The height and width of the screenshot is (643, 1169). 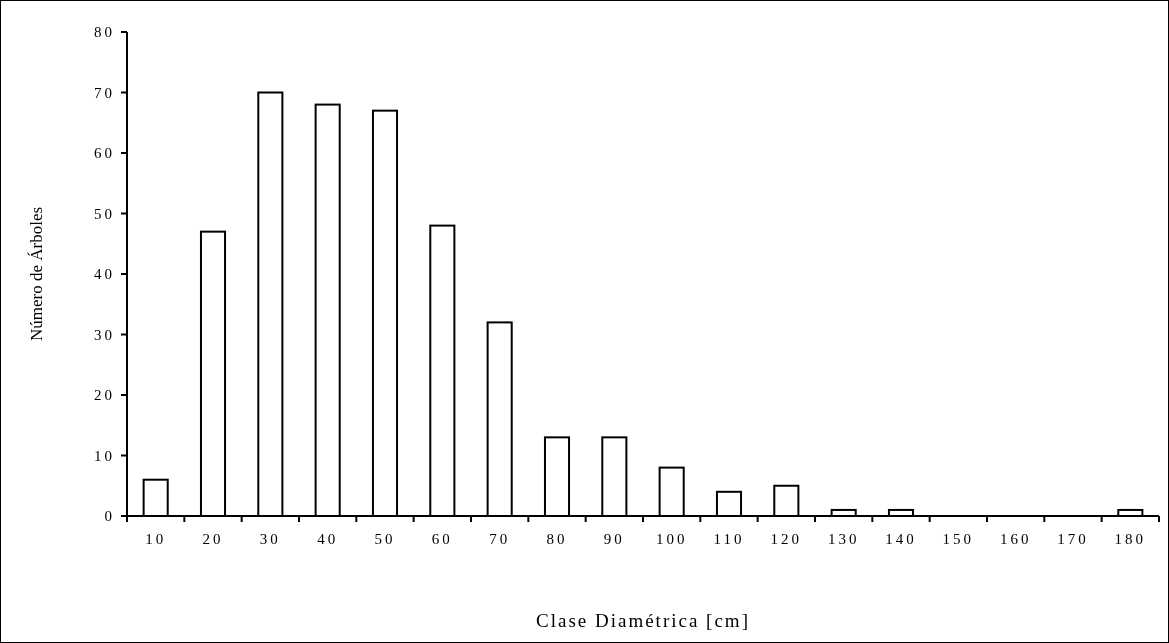 I want to click on x-tick-label: 180, so click(x=1130, y=539).